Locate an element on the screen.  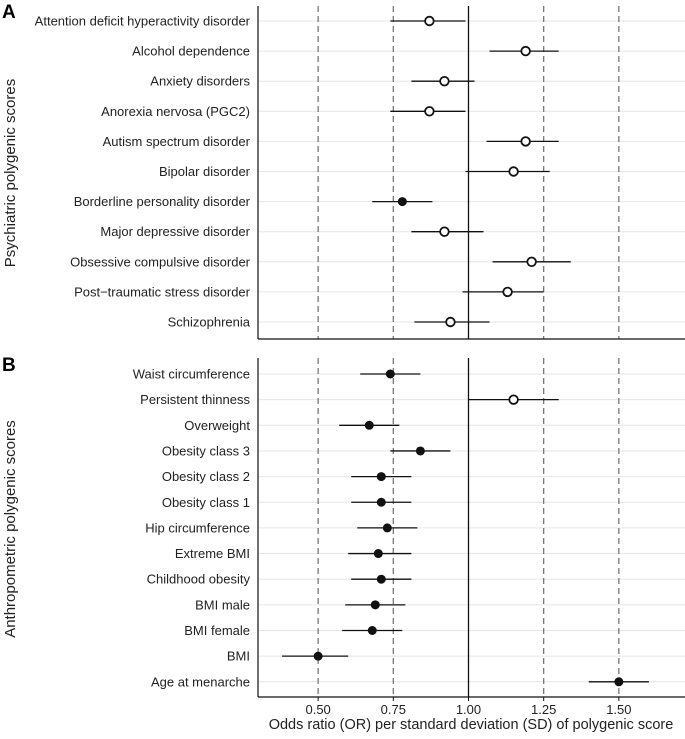
row-label: Anxiety disorders is located at coordinates (200, 81).